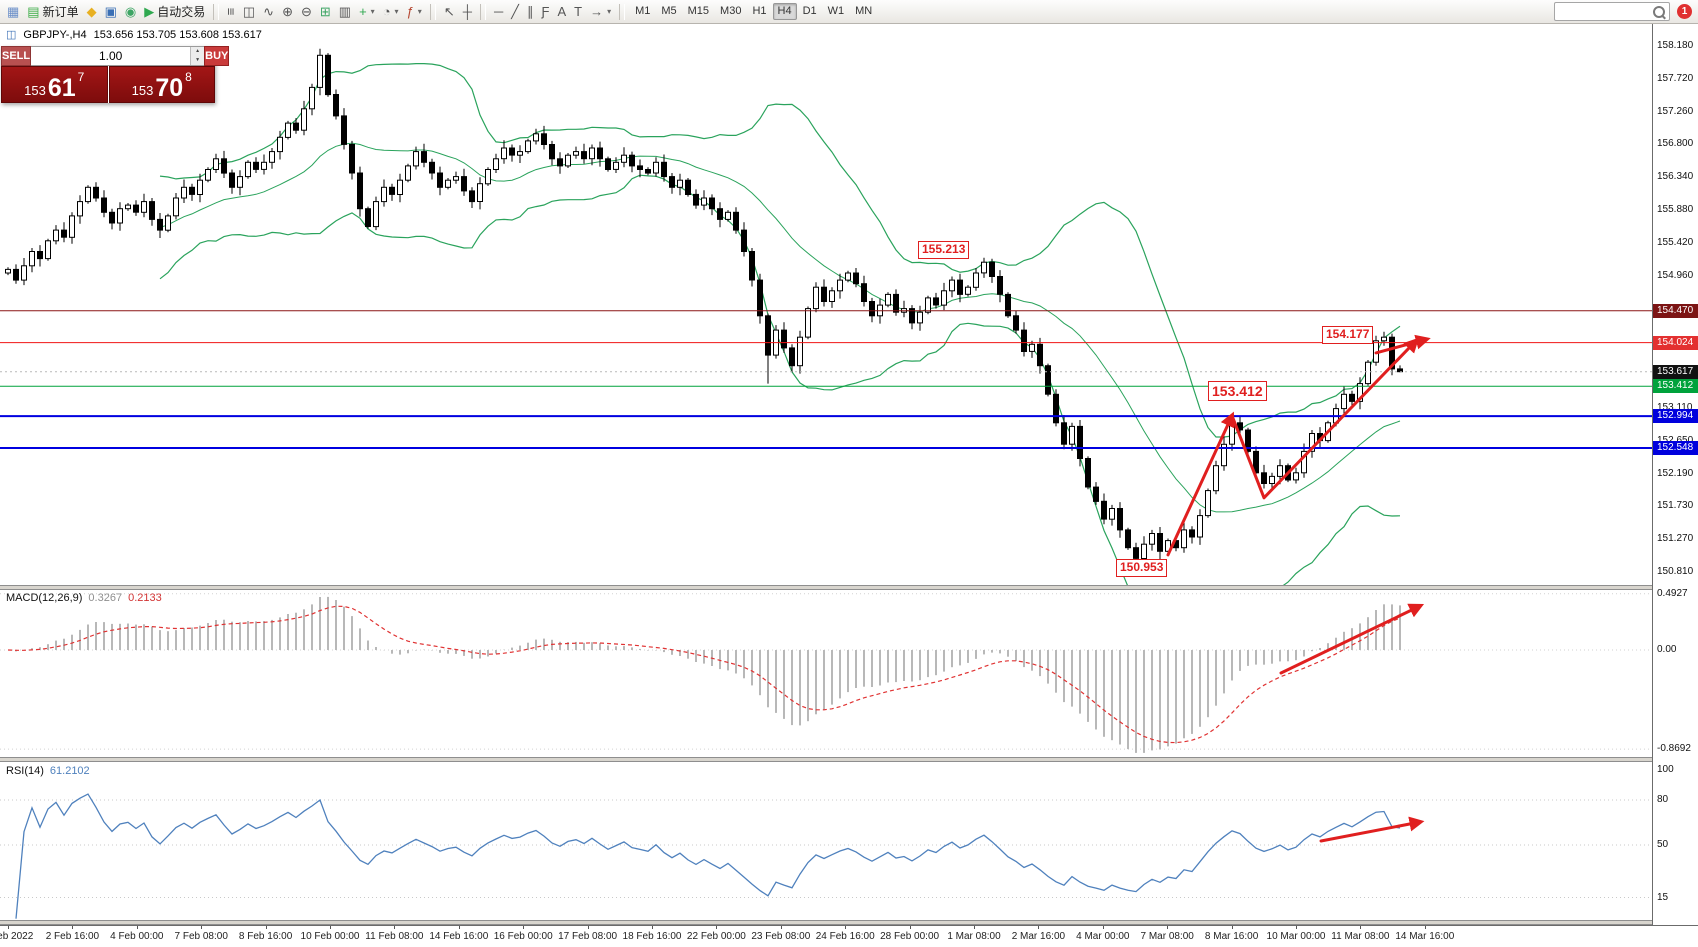  What do you see at coordinates (1348, 335) in the screenshot?
I see `price-annotation-label: 154.177` at bounding box center [1348, 335].